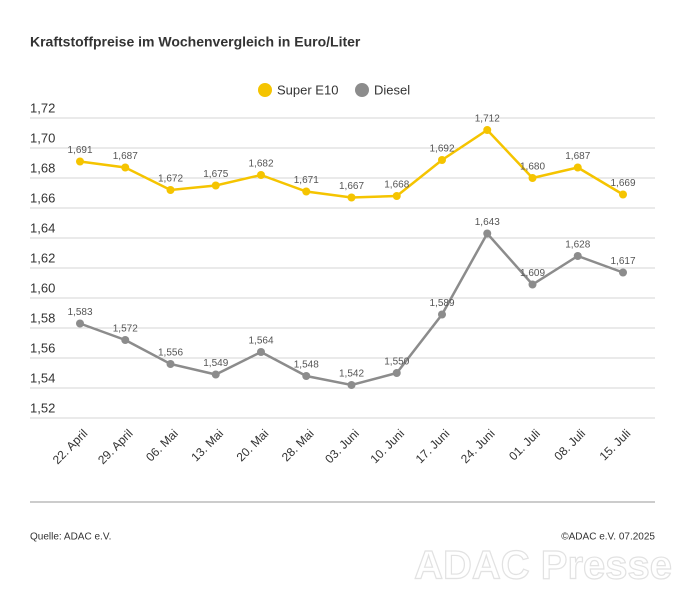  Describe the element at coordinates (253, 445) in the screenshot. I see `x-tick-label: 20. Mai` at that location.